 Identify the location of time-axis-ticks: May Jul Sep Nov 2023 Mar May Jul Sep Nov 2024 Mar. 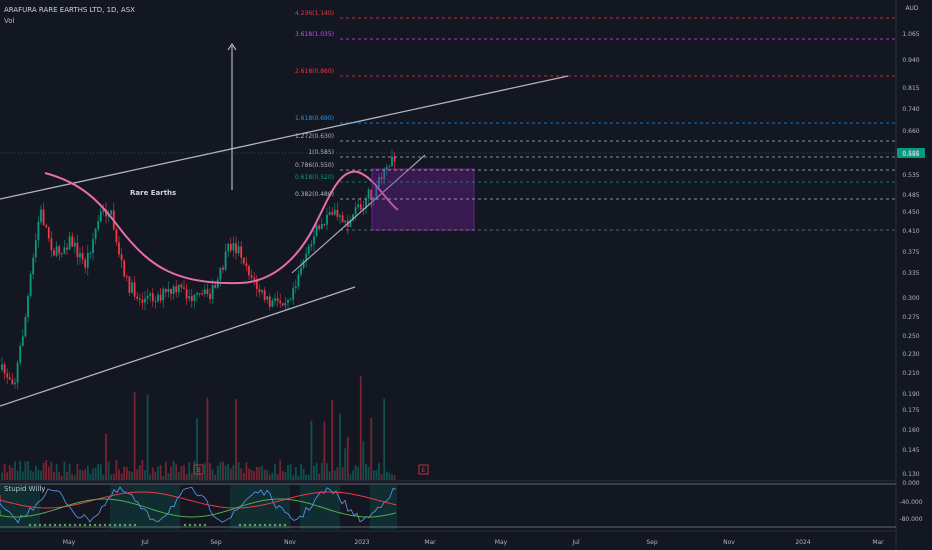
(473, 542).